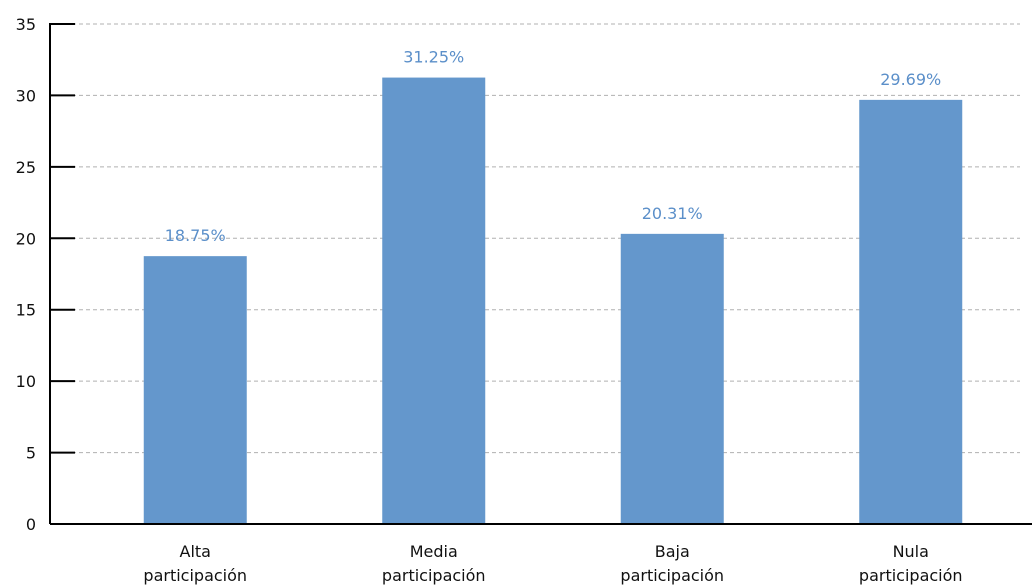 The height and width of the screenshot is (588, 1032). What do you see at coordinates (672, 213) in the screenshot?
I see `data-label: 20.31%` at bounding box center [672, 213].